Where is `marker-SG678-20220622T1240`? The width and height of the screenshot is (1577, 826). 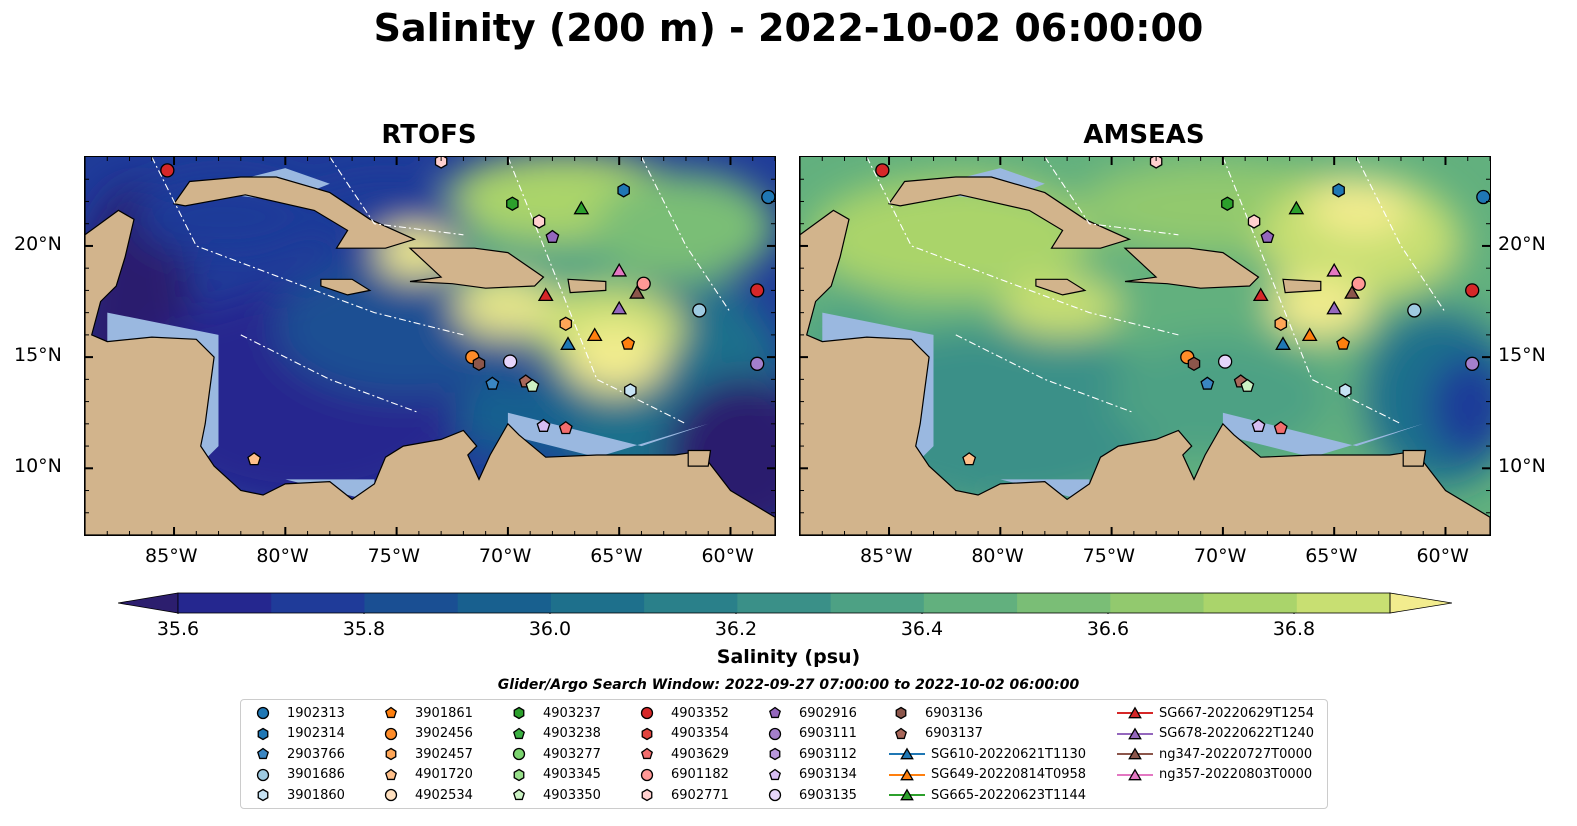 marker-SG678-20220622T1240 is located at coordinates (619, 307).